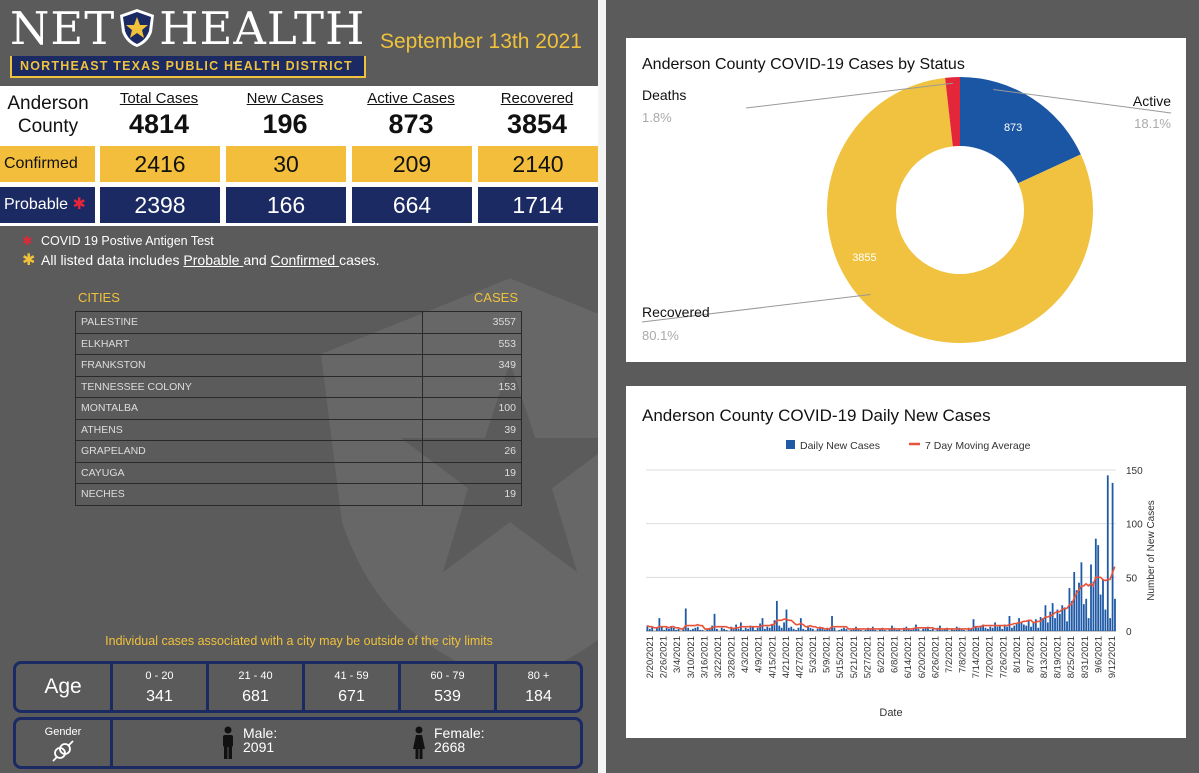 The width and height of the screenshot is (1199, 773). Describe the element at coordinates (249, 451) in the screenshot. I see `city-name: Grapeland` at that location.